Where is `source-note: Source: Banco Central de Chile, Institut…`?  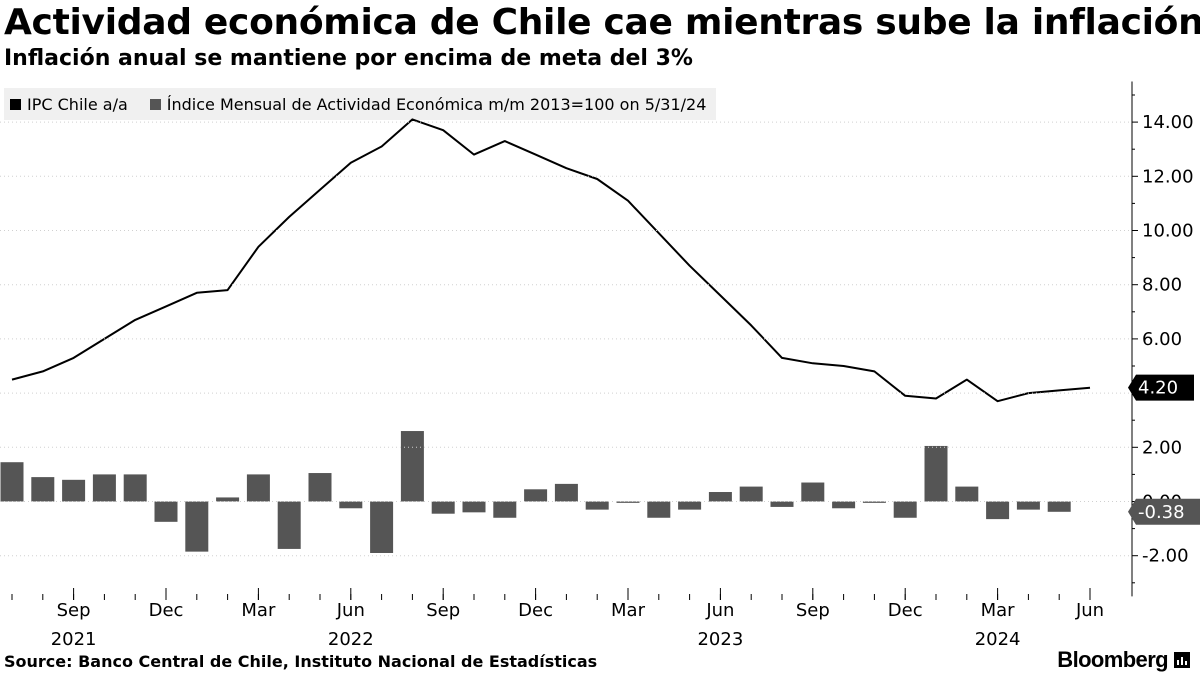
source-note: Source: Banco Central de Chile, Institut… is located at coordinates (301, 661).